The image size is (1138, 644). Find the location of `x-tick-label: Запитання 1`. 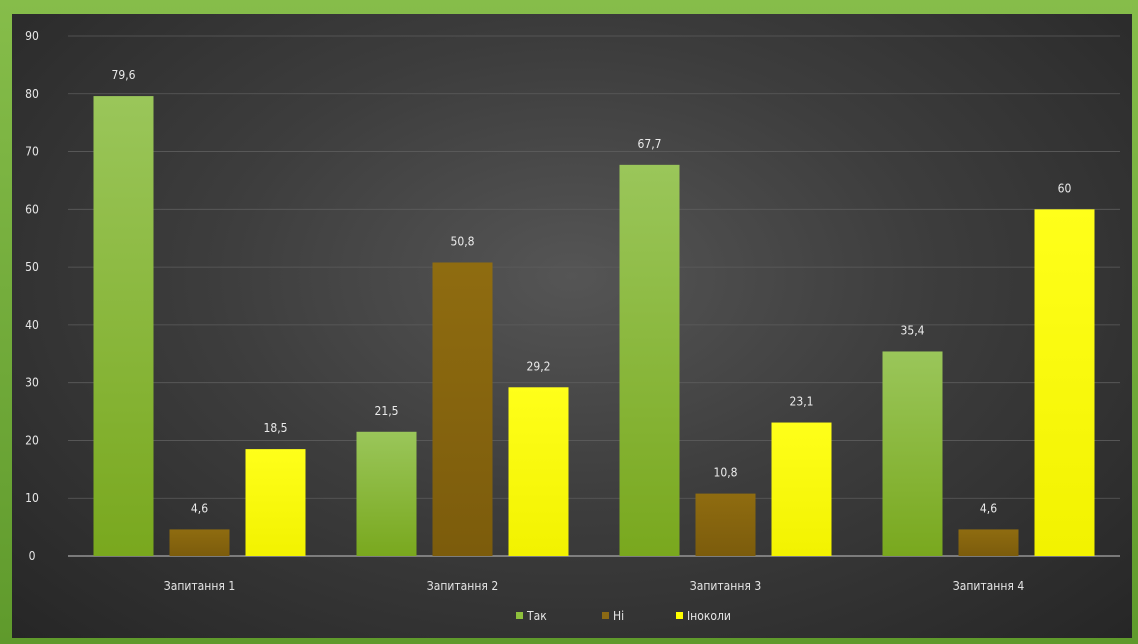

x-tick-label: Запитання 1 is located at coordinates (199, 586).